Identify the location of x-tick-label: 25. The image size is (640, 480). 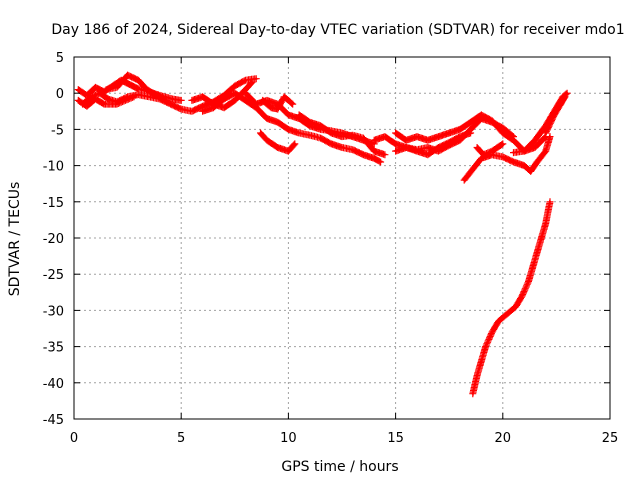
(610, 438).